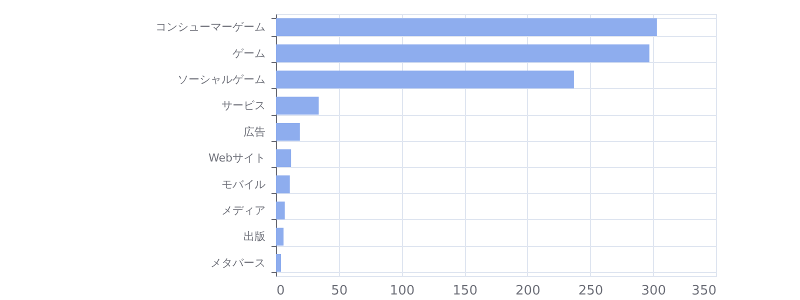  Describe the element at coordinates (244, 184) in the screenshot. I see `y-tick-label: モバイル` at that location.